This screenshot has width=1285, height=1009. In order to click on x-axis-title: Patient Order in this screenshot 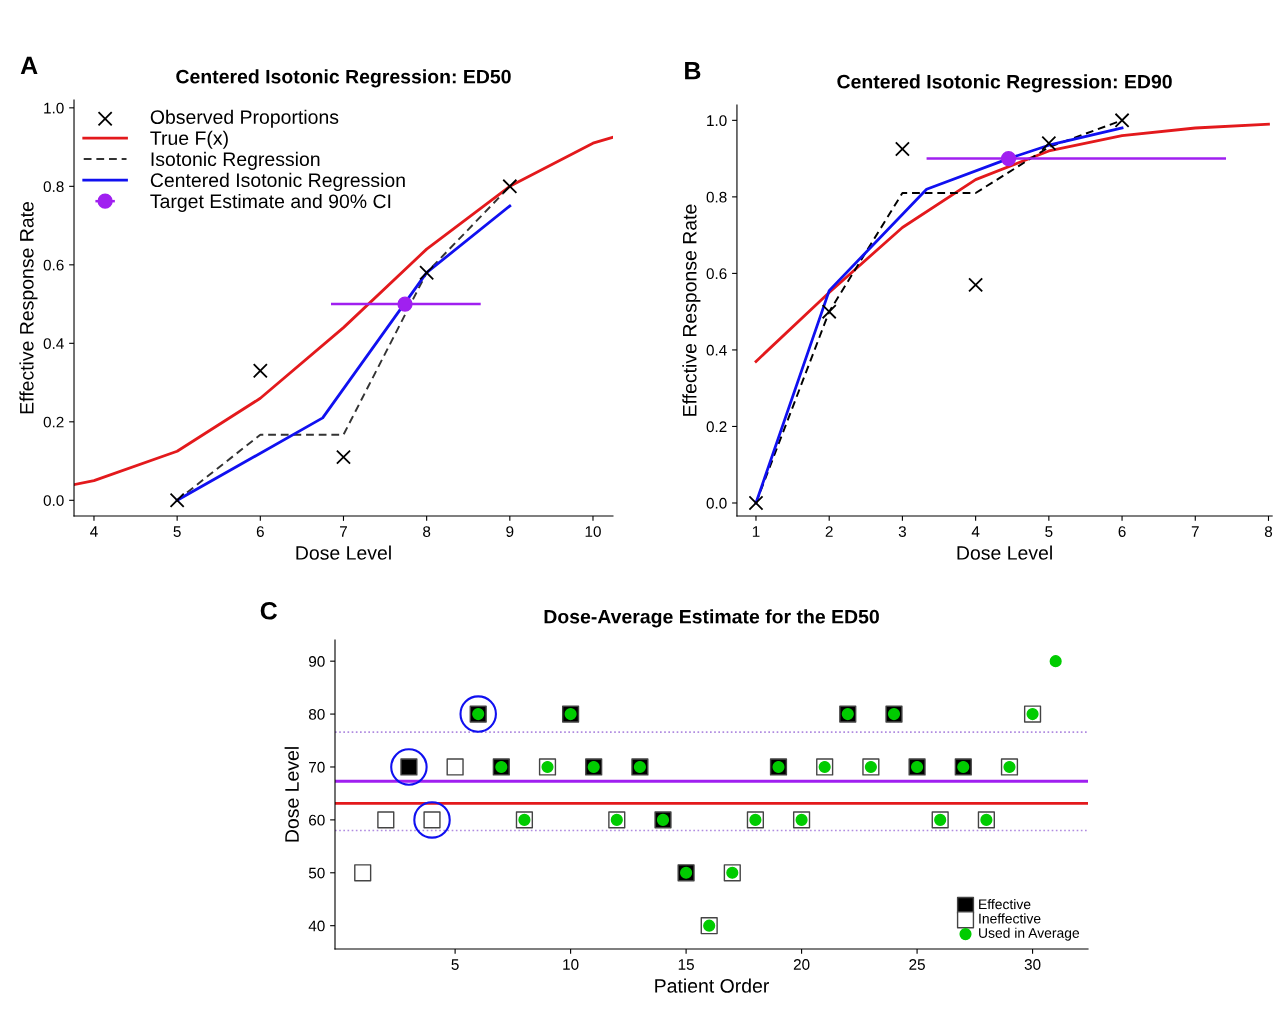, I will do `click(712, 985)`.